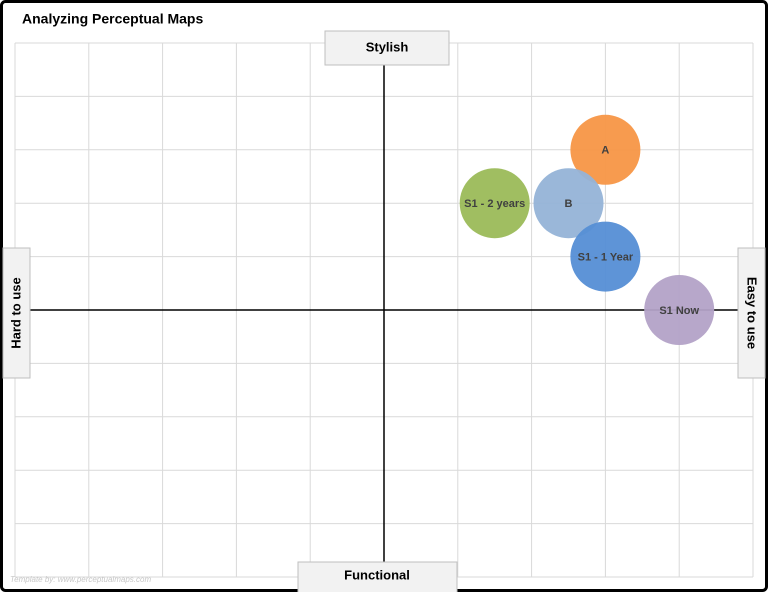 The width and height of the screenshot is (768, 597). I want to click on bubble-label: A, so click(605, 151).